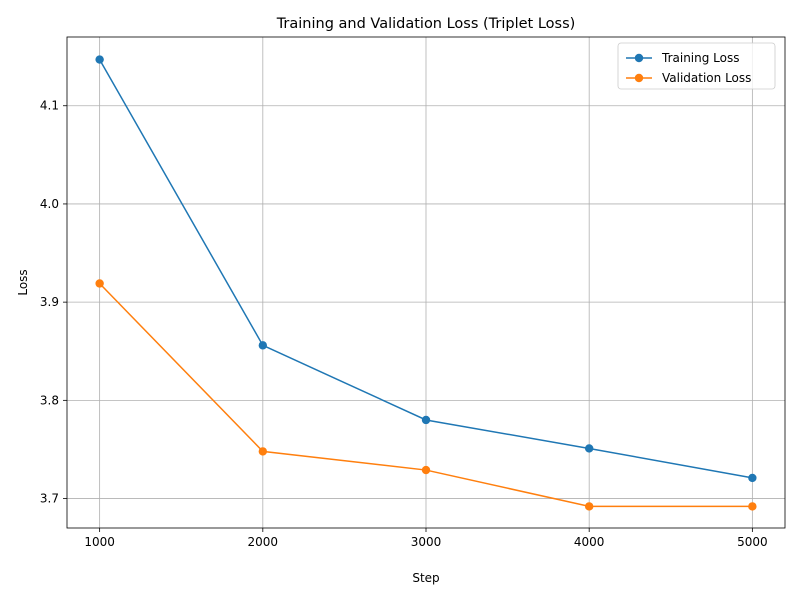 The width and height of the screenshot is (800, 600). What do you see at coordinates (49, 302) in the screenshot?
I see `y-tick-label: 3.9` at bounding box center [49, 302].